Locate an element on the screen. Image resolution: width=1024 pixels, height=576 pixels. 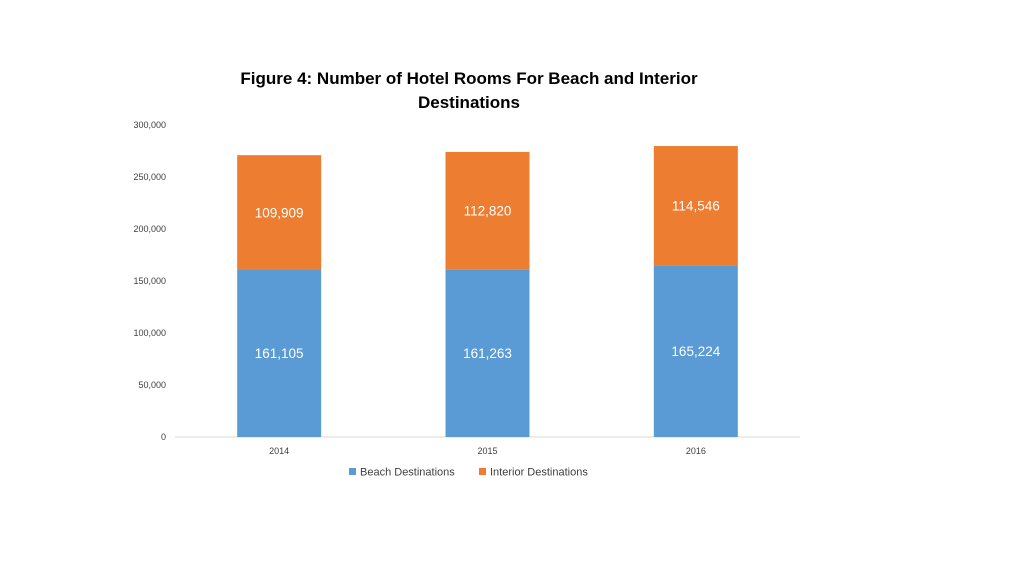
data-label: 109,909 is located at coordinates (279, 212).